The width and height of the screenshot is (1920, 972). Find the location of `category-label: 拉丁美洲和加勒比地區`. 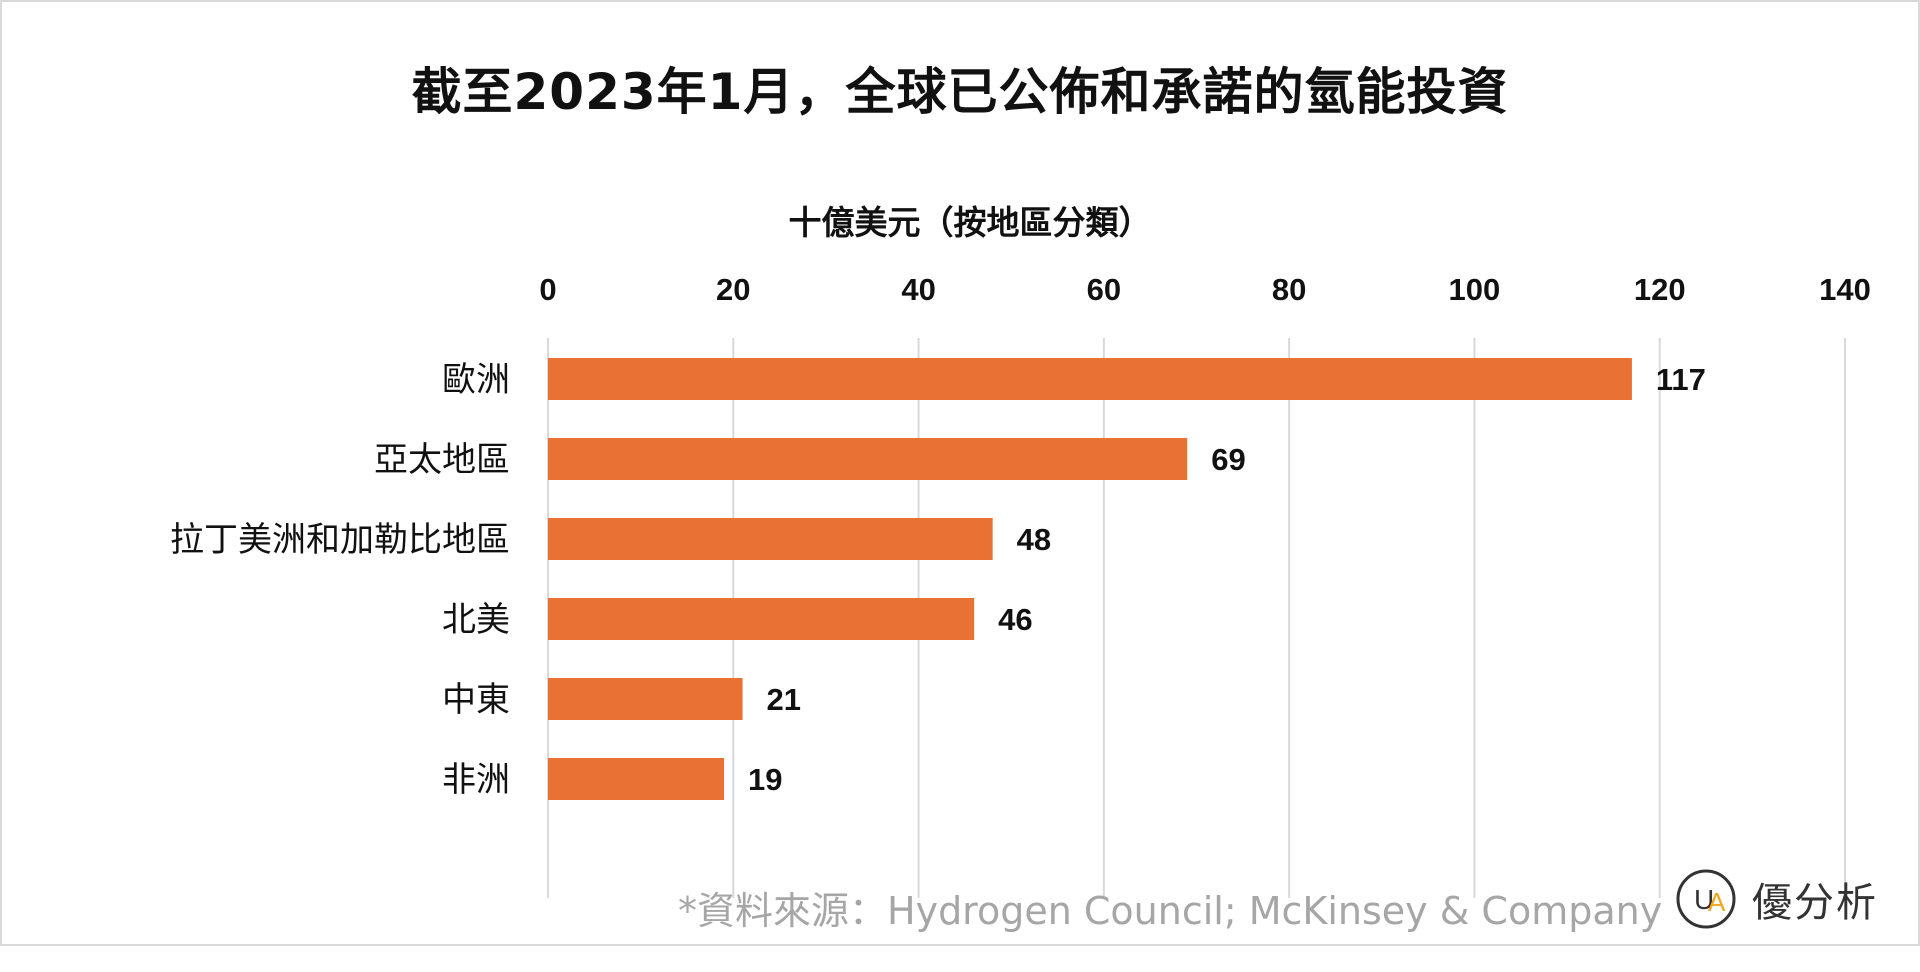

category-label: 拉丁美洲和加勒比地區 is located at coordinates (340, 540).